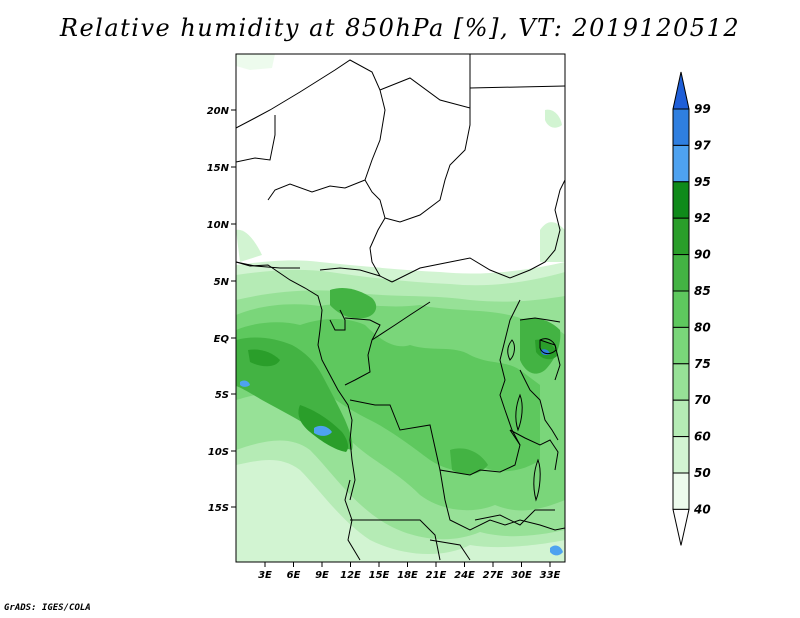  What do you see at coordinates (221, 310) in the screenshot?
I see `y-axis: 20N 15N 10N 5N EQ 5S 10S 15S` at bounding box center [221, 310].